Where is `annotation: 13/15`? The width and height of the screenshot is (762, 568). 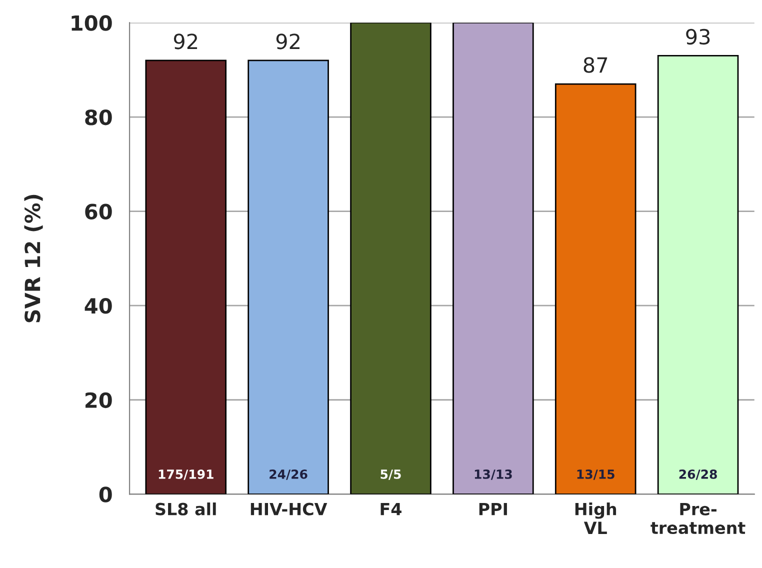 annotation: 13/15 is located at coordinates (595, 474).